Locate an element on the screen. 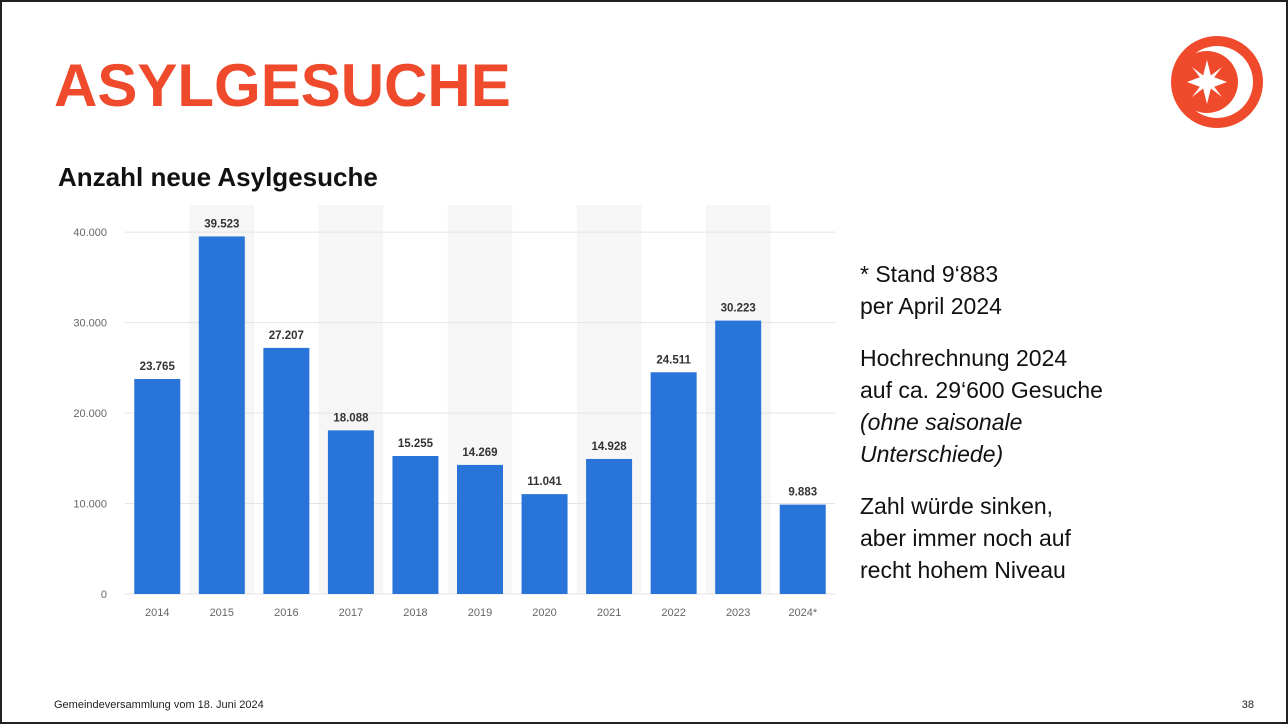 Image resolution: width=1288 pixels, height=724 pixels. x-tick-label: 2021 is located at coordinates (609, 613).